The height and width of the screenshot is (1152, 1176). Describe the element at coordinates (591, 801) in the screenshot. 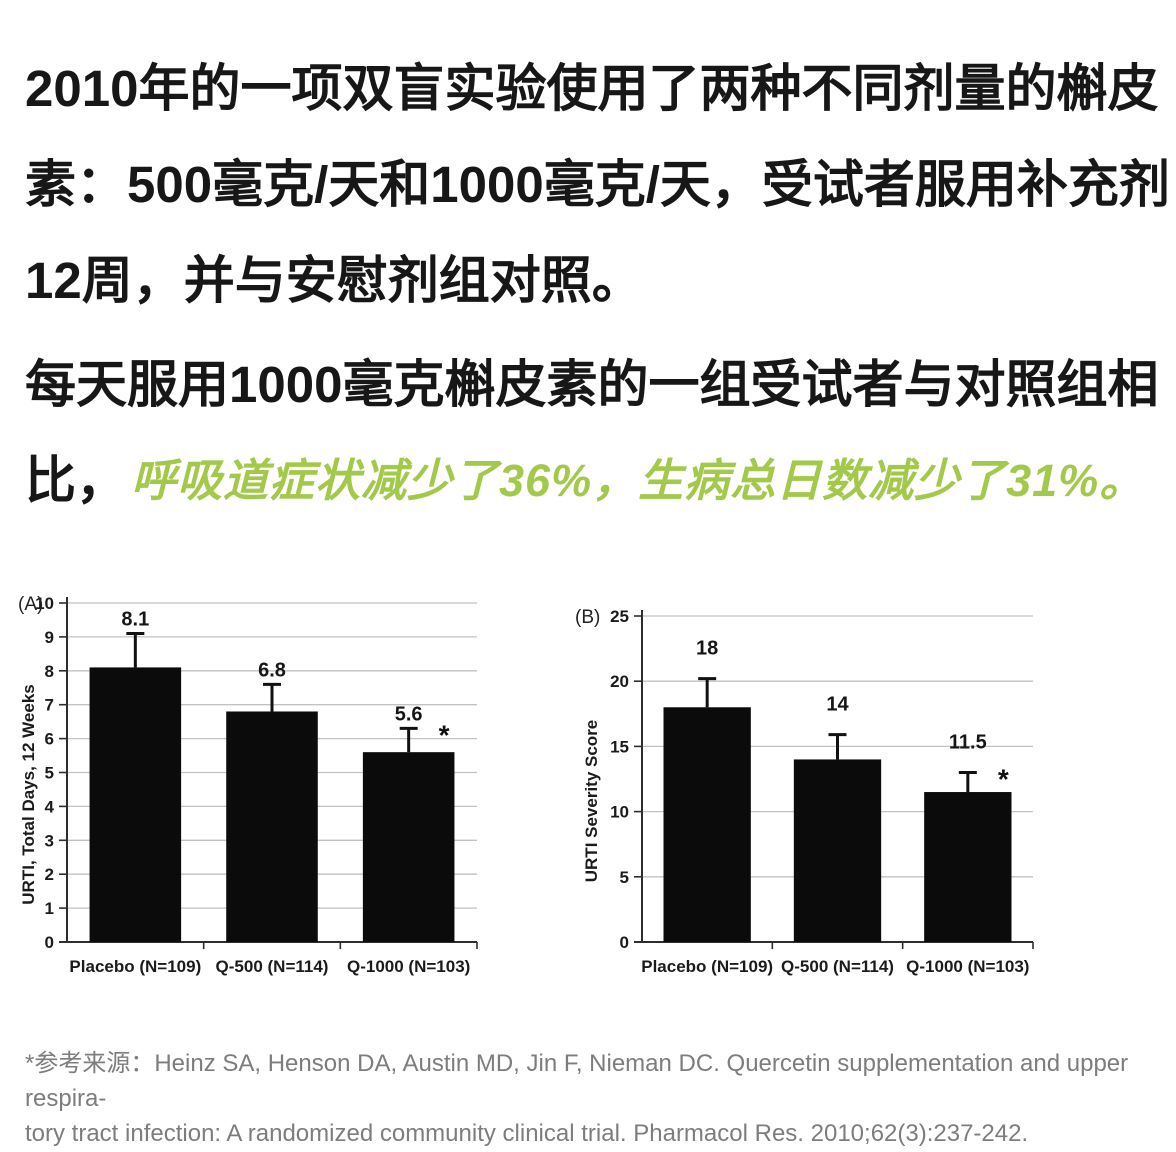

I see `y-axis-label: URTI Severity Score` at that location.